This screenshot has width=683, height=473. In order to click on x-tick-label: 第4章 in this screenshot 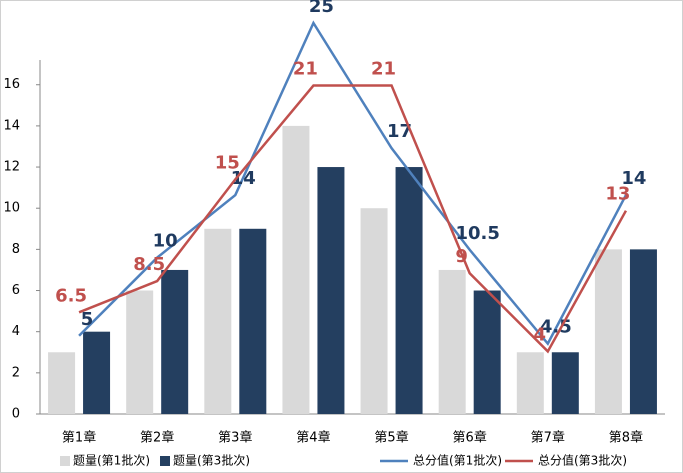, I will do `click(313, 438)`.